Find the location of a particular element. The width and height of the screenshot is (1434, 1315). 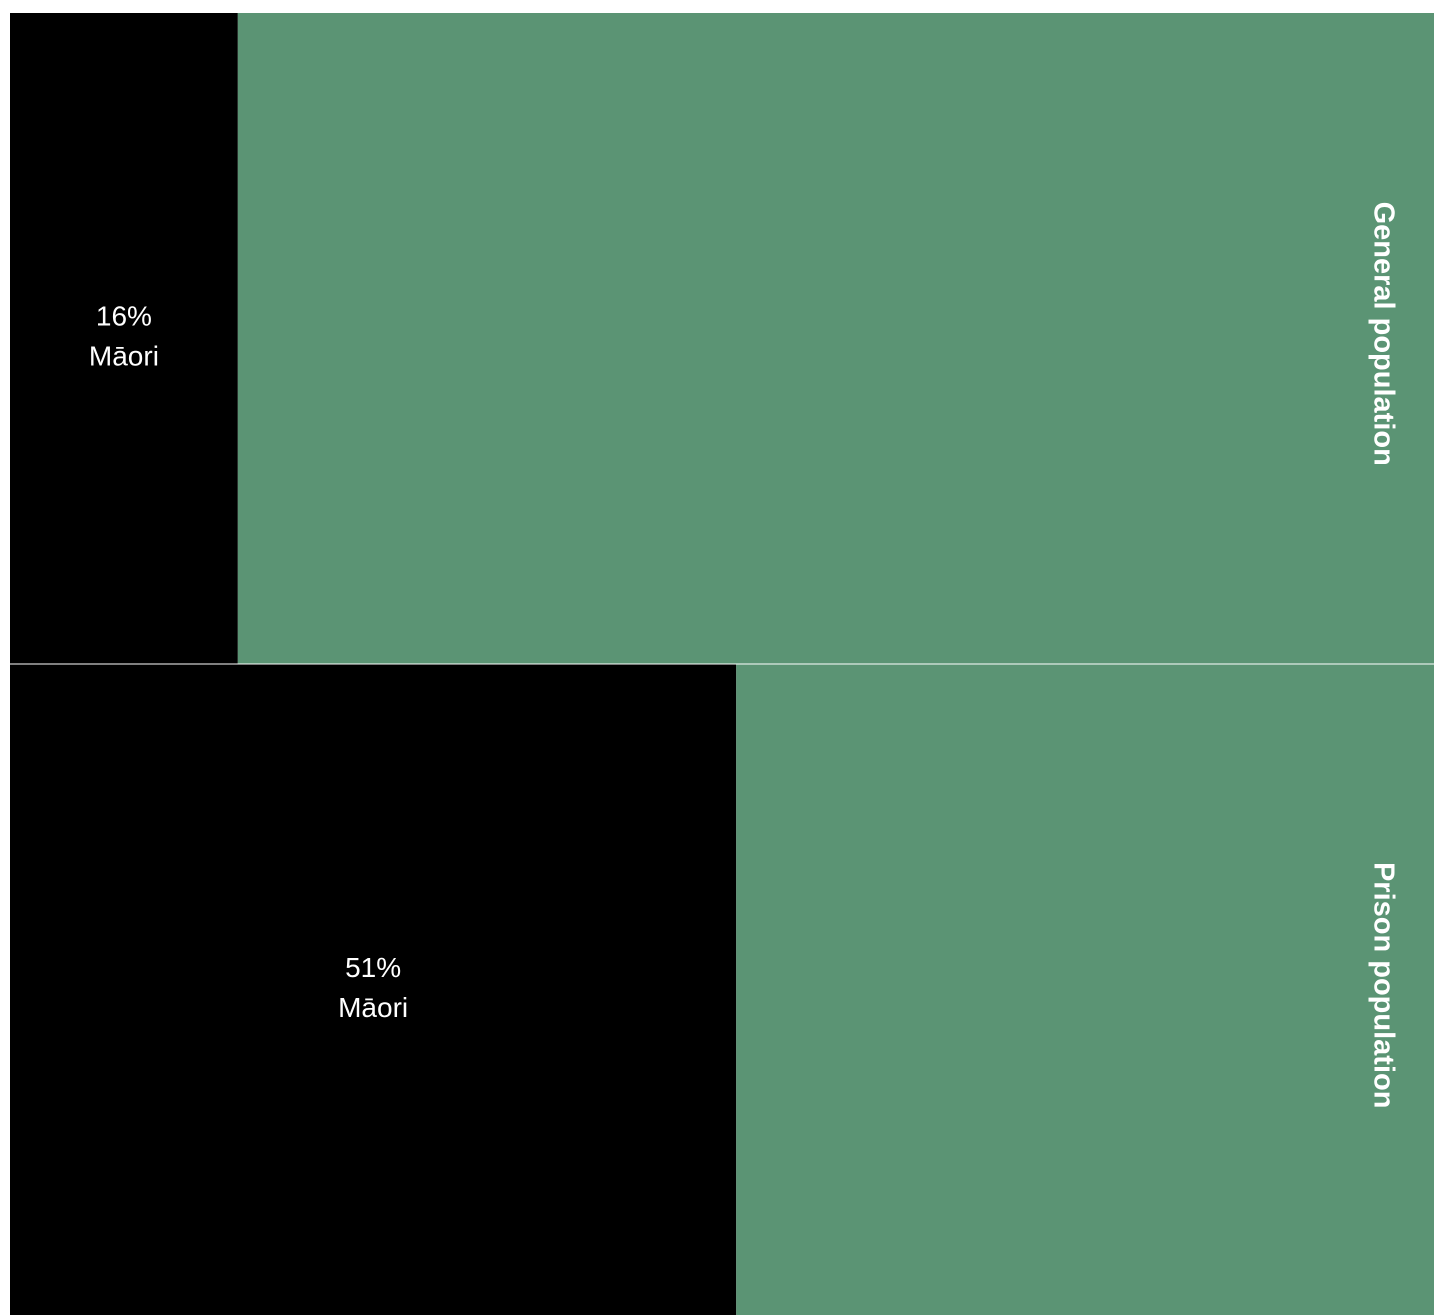

maori-percent-label-general-population: 16% is located at coordinates (124, 316).